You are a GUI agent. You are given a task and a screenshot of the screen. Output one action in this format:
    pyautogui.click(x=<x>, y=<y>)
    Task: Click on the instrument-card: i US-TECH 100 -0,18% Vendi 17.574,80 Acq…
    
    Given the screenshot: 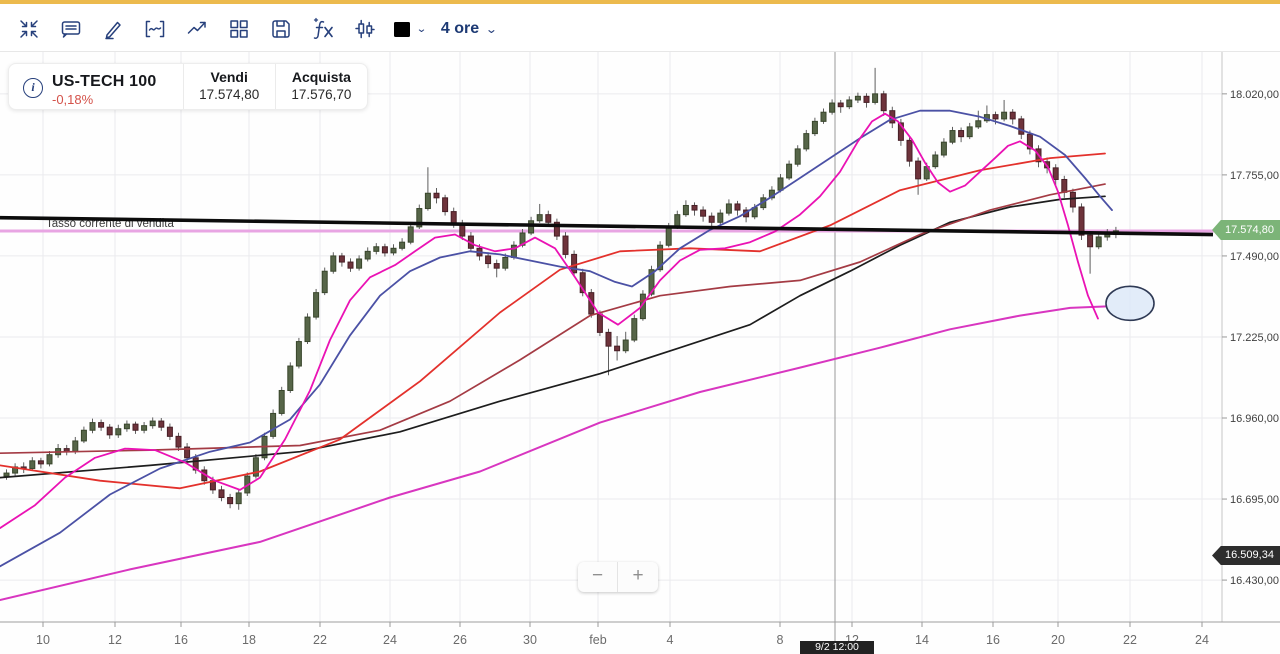 What is the action you would take?
    pyautogui.click(x=188, y=86)
    